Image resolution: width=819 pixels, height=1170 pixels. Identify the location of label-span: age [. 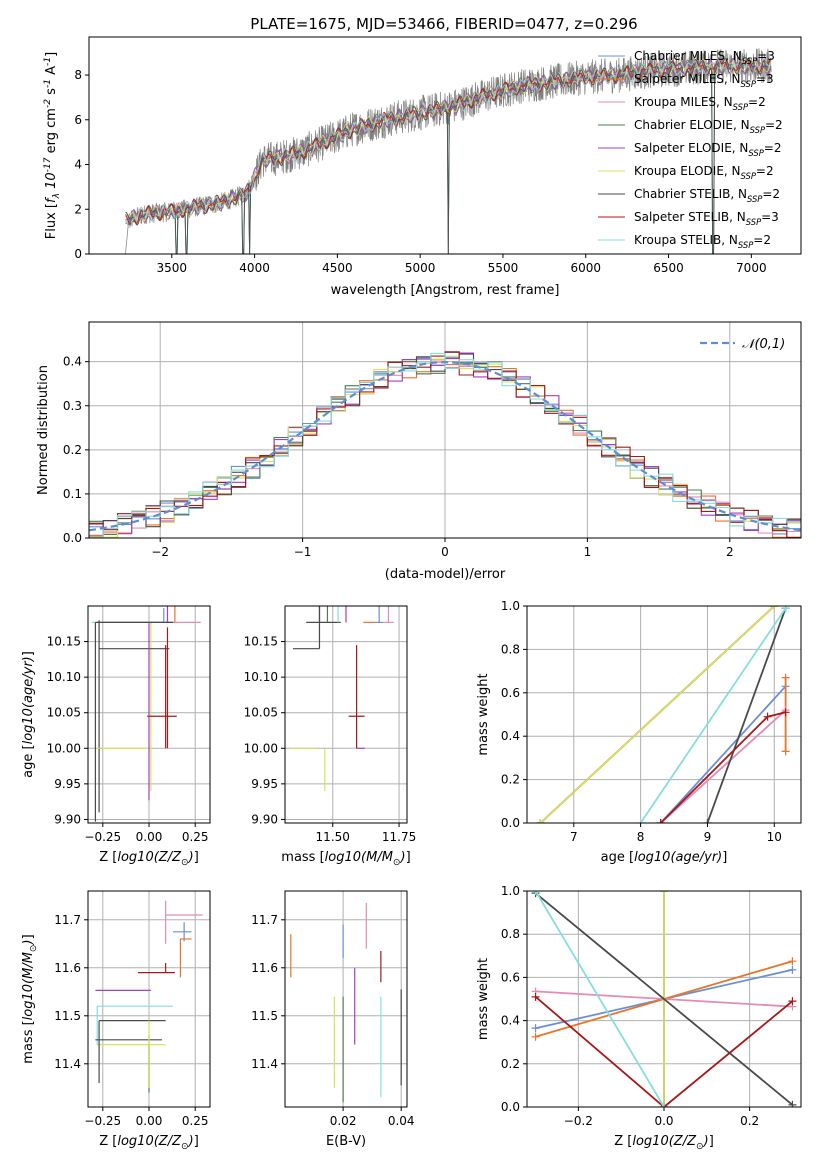
(28, 760).